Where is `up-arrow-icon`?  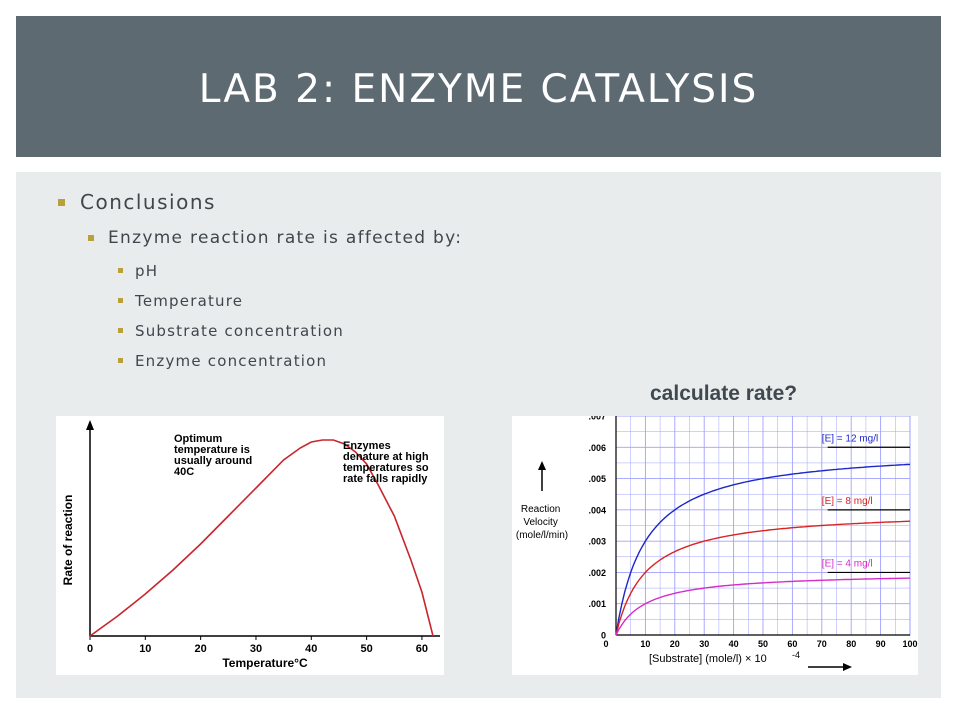
up-arrow-icon is located at coordinates (542, 465).